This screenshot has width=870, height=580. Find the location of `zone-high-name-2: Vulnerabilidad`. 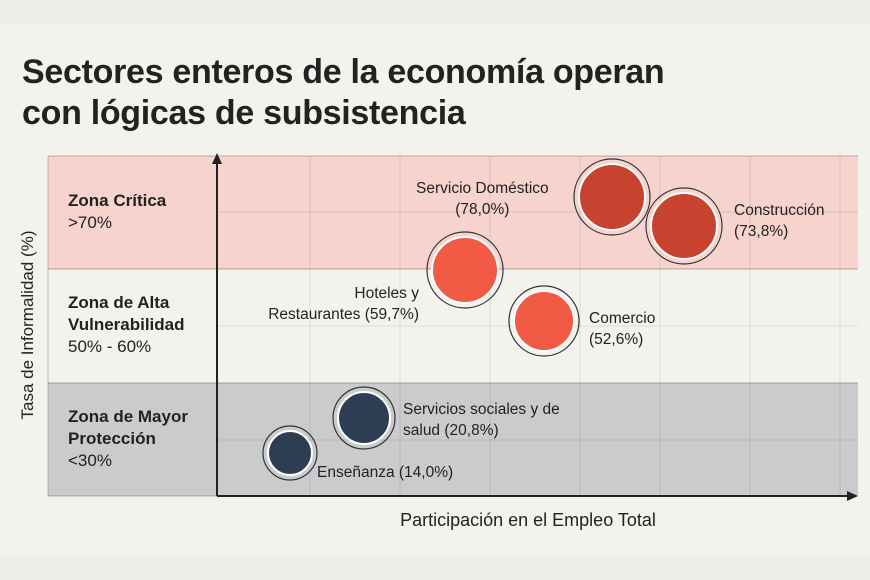

zone-high-name-2: Vulnerabilidad is located at coordinates (126, 324).